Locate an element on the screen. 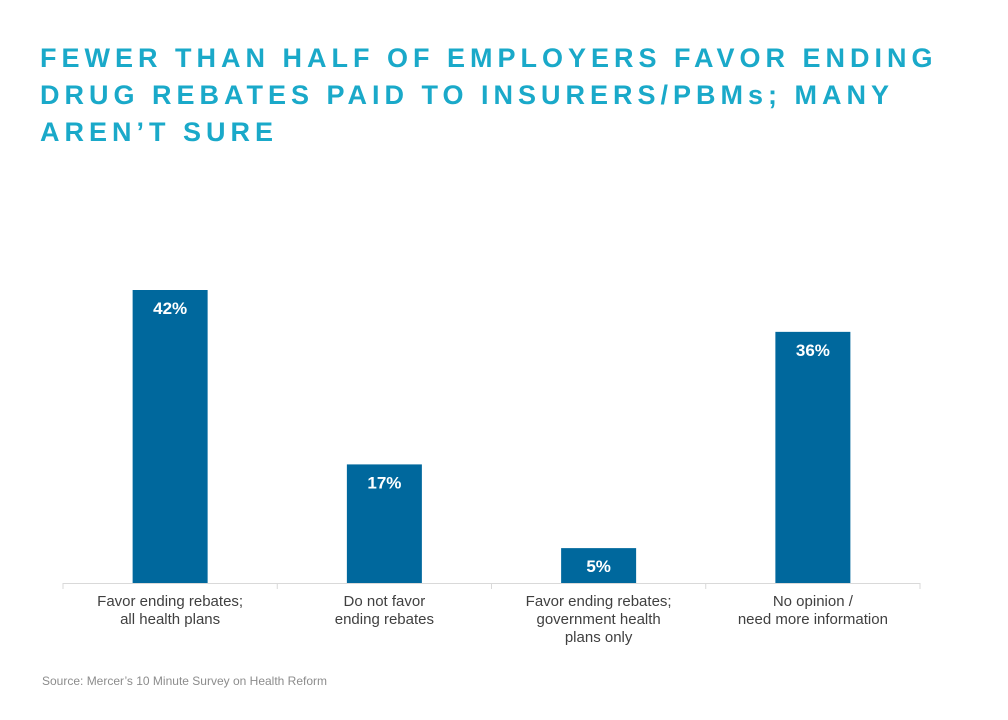  category-label: No opinion / need more information is located at coordinates (813, 610).